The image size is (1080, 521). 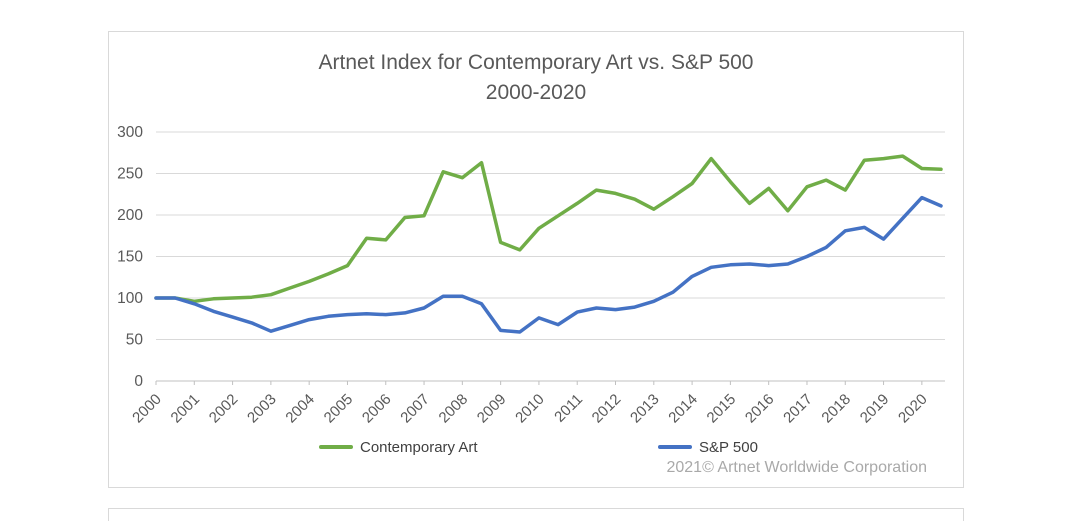 What do you see at coordinates (224, 409) in the screenshot?
I see `x-axis-tick-label: 2002` at bounding box center [224, 409].